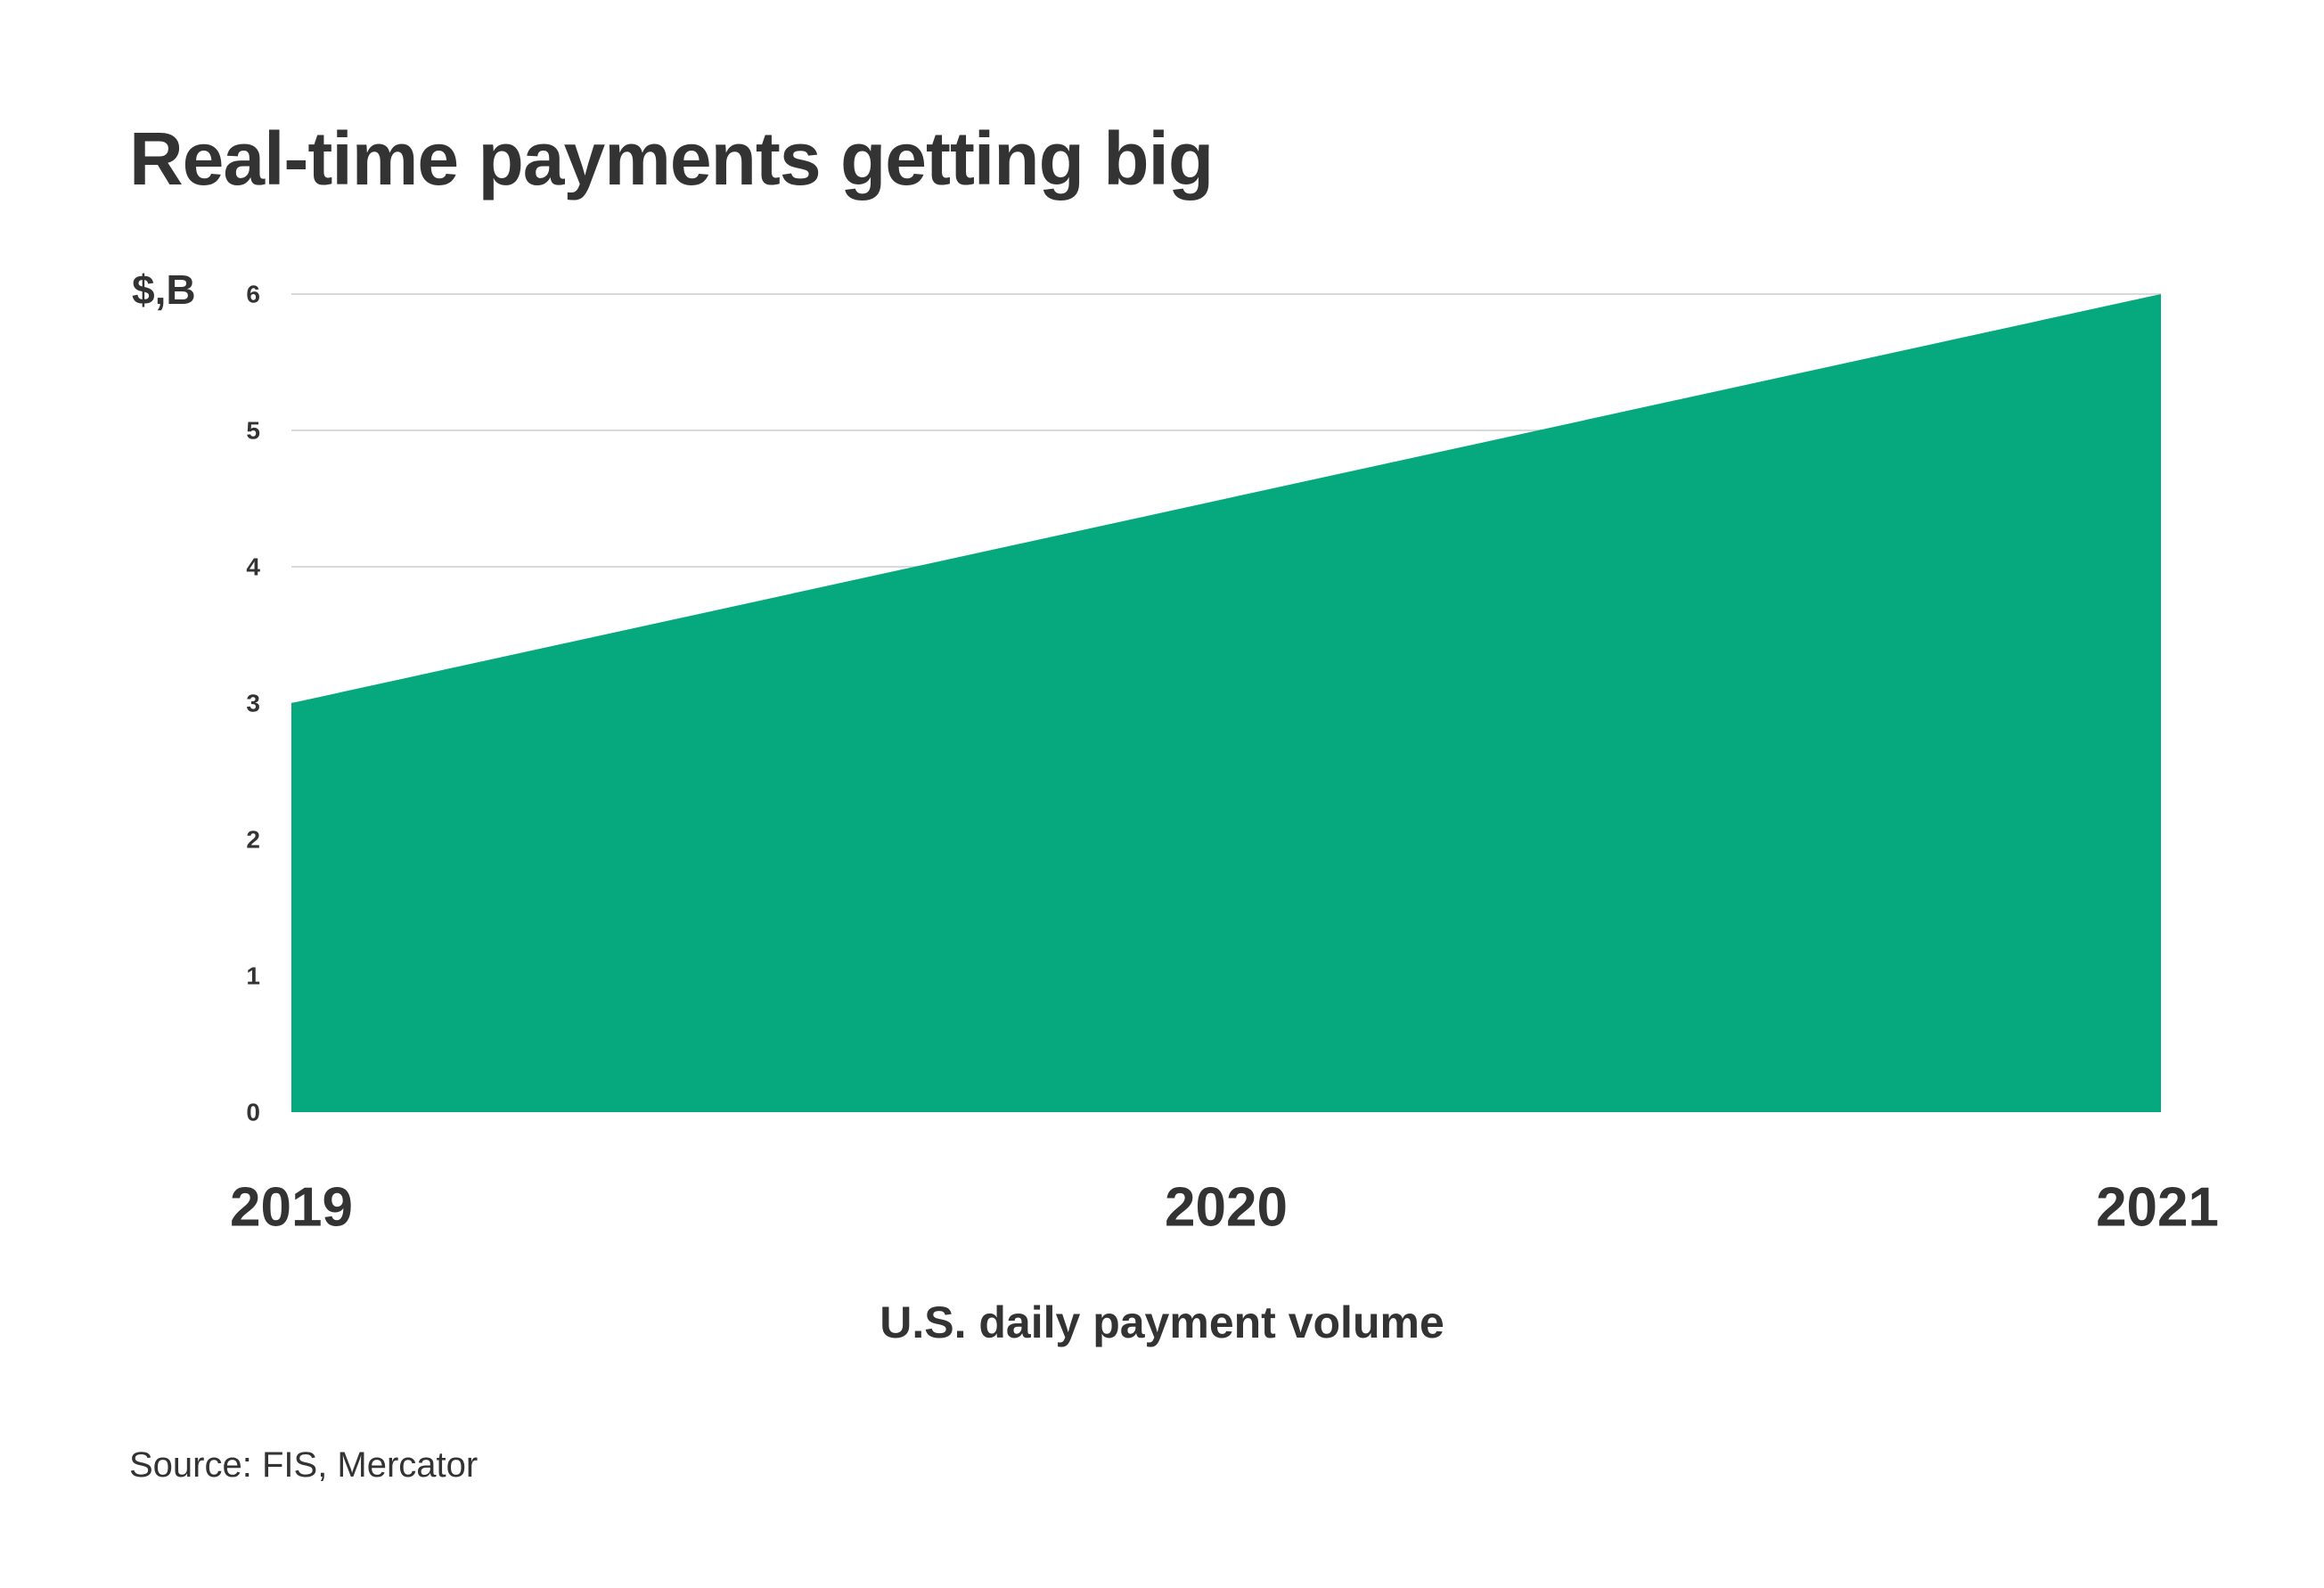 The image size is (2324, 1588). I want to click on x-tick-label: 2020, so click(1226, 1208).